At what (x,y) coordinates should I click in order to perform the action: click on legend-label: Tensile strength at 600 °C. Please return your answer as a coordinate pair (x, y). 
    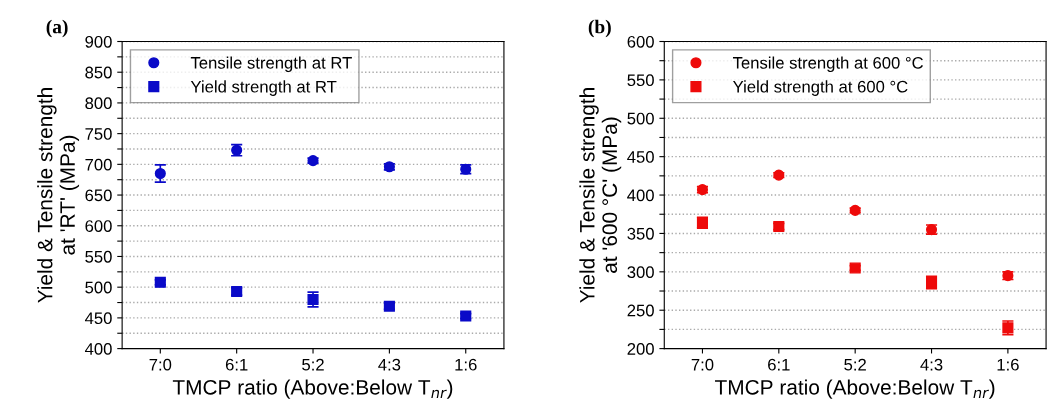
    Looking at the image, I should click on (827, 64).